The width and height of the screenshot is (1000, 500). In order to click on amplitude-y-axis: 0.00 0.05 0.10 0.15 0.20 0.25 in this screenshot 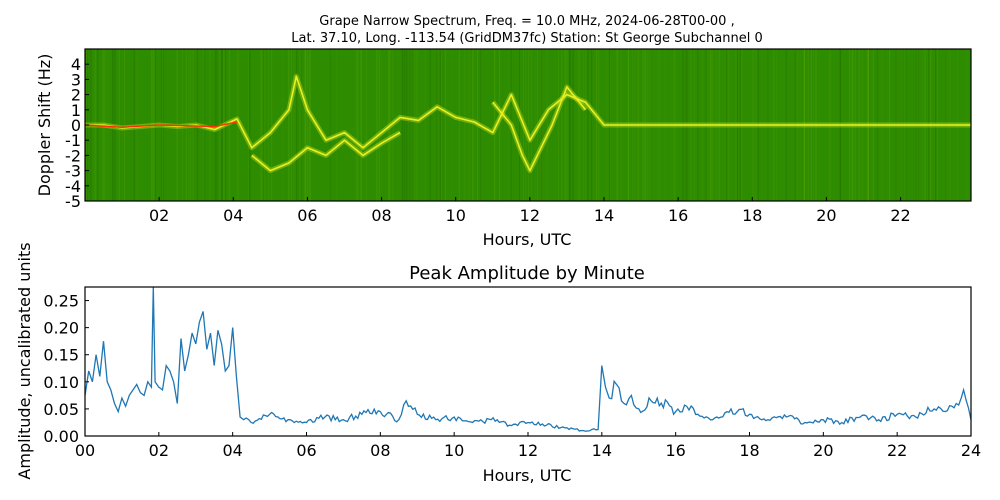, I will do `click(66, 369)`.